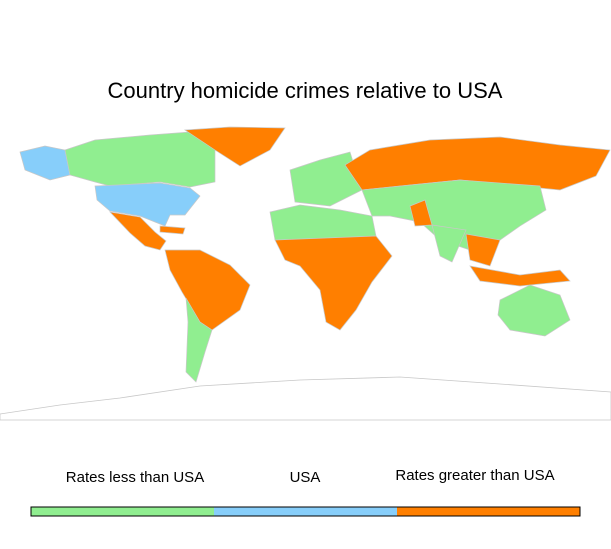  Describe the element at coordinates (534, 310) in the screenshot. I see `australia` at that location.